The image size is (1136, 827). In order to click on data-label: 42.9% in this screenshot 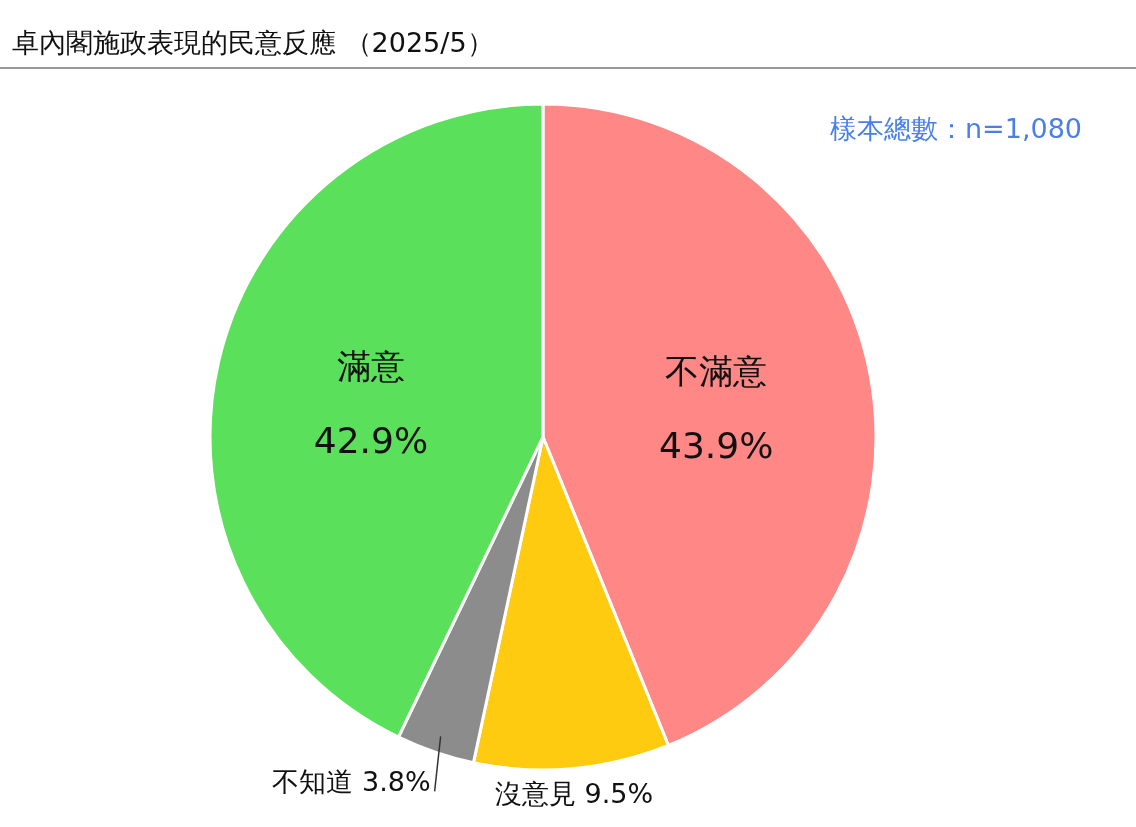, I will do `click(371, 440)`.